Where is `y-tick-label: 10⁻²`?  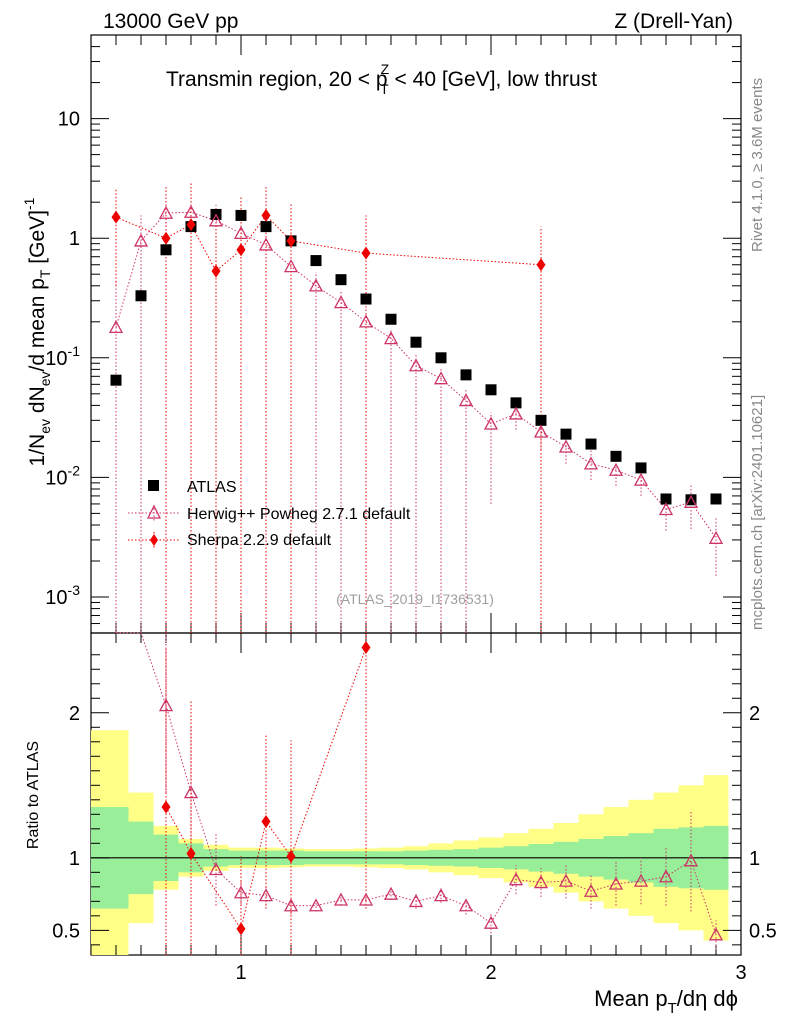 y-tick-label: 10⁻² is located at coordinates (62, 475).